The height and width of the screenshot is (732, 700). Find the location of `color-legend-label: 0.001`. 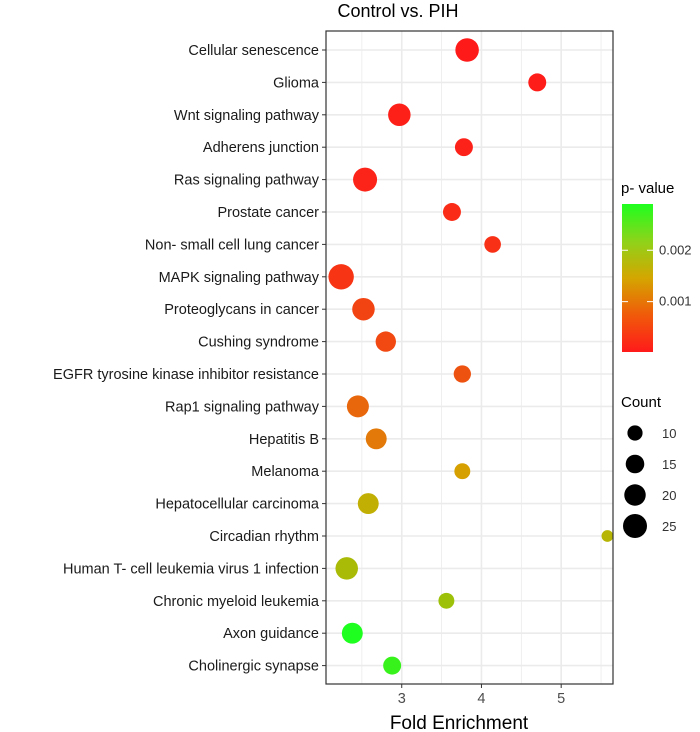

color-legend-label: 0.001 is located at coordinates (675, 301).